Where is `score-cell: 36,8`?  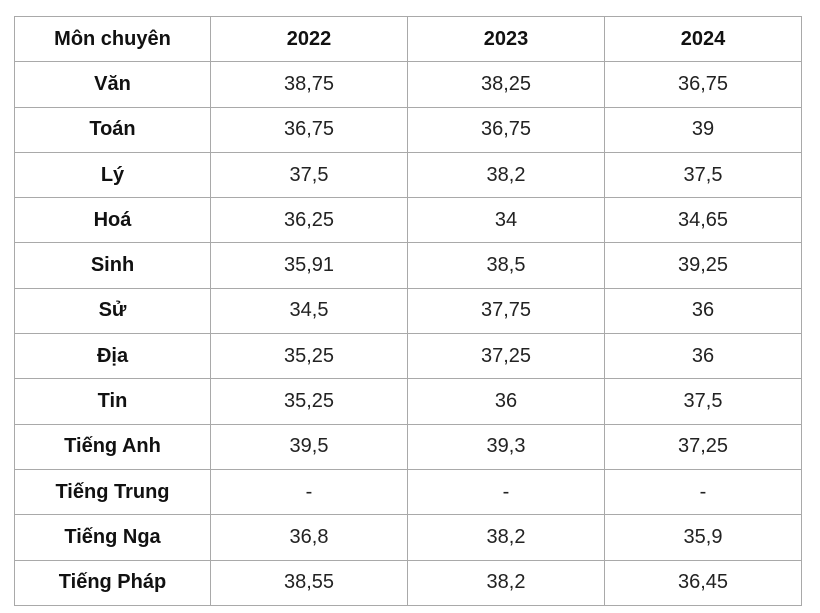
score-cell: 36,8 is located at coordinates (309, 537).